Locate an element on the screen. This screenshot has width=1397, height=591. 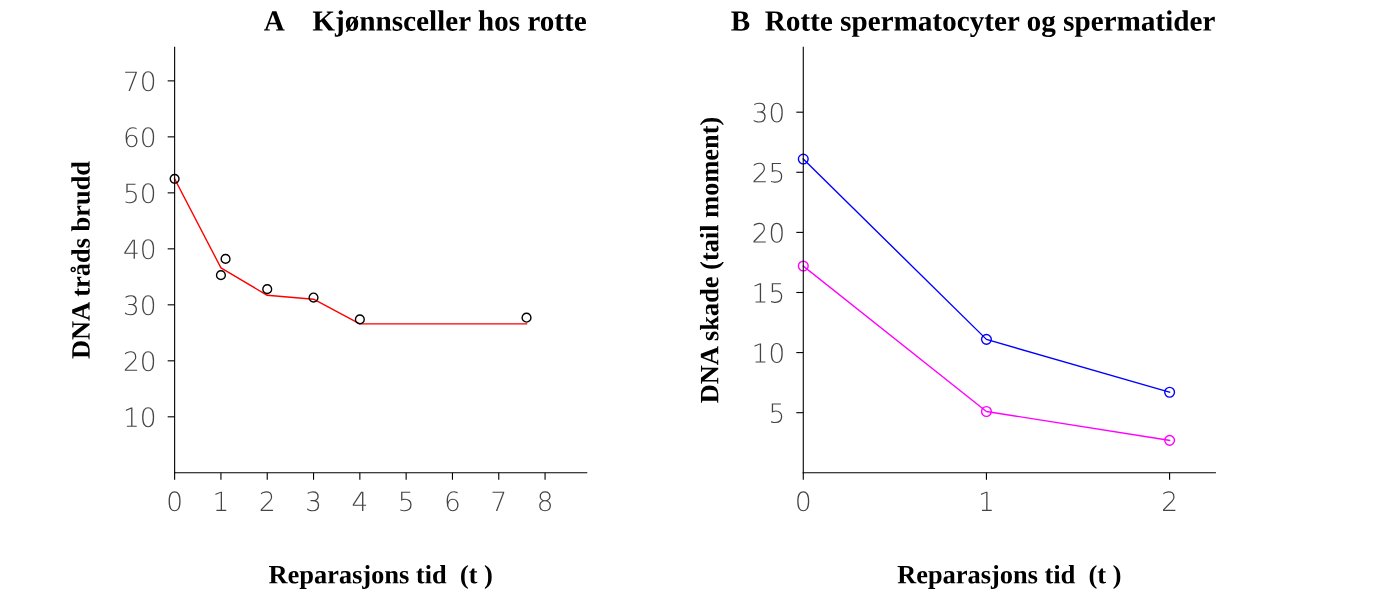
y-axis-title: DNA skade (tail moment) is located at coordinates (711, 260).